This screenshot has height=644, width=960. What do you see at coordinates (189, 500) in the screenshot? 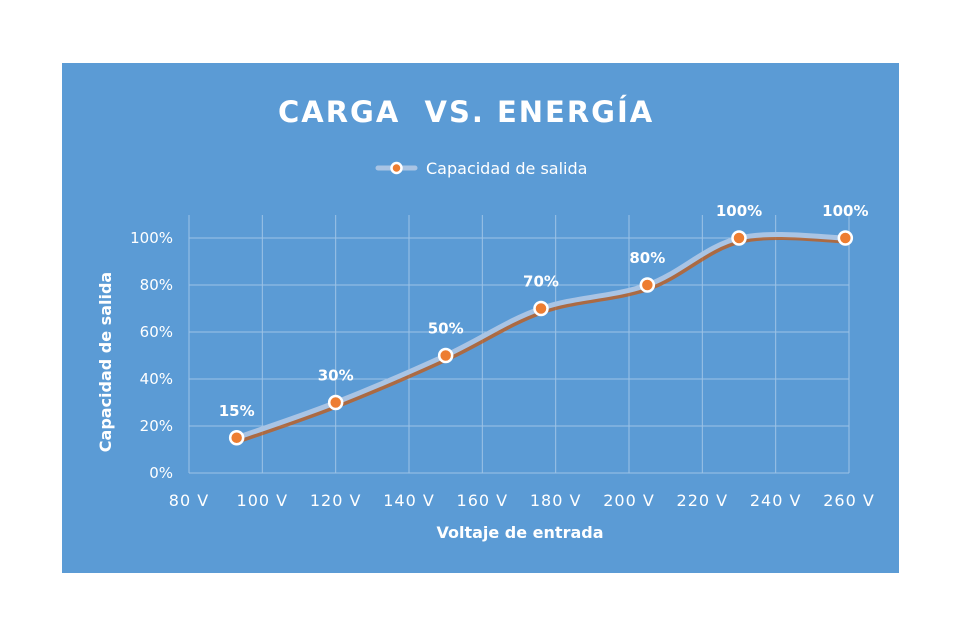
I see `x-tick-label: 80 V` at bounding box center [189, 500].